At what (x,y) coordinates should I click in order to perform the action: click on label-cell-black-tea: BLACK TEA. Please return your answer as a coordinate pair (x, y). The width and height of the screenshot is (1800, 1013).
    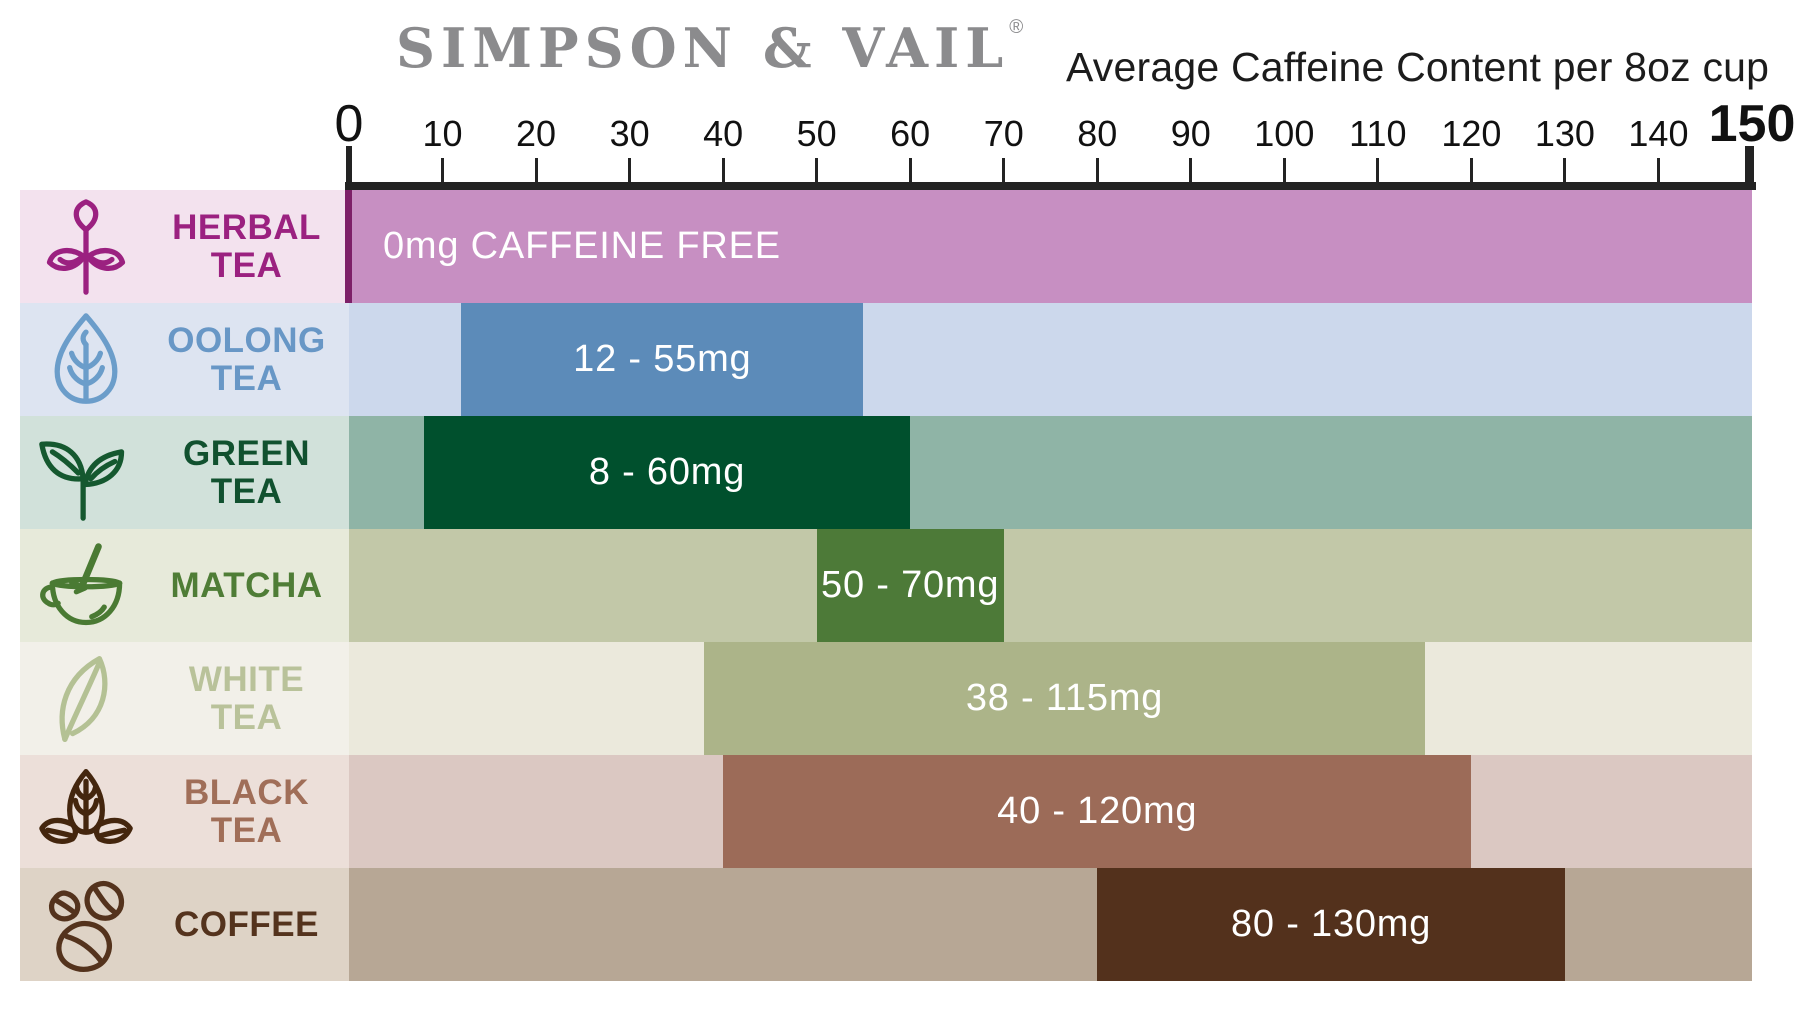
    Looking at the image, I should click on (184, 811).